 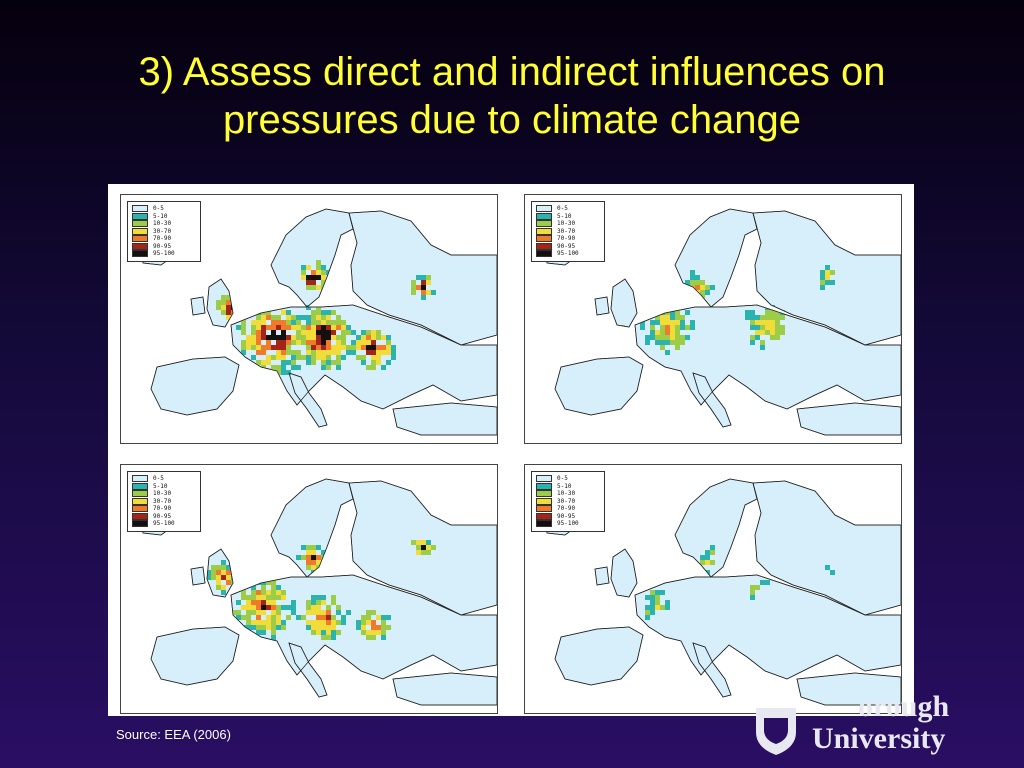 I want to click on map-panel-top-left: 0-5 5-10 10-30 30-70 70-90 90-95 95-100, so click(x=309, y=319).